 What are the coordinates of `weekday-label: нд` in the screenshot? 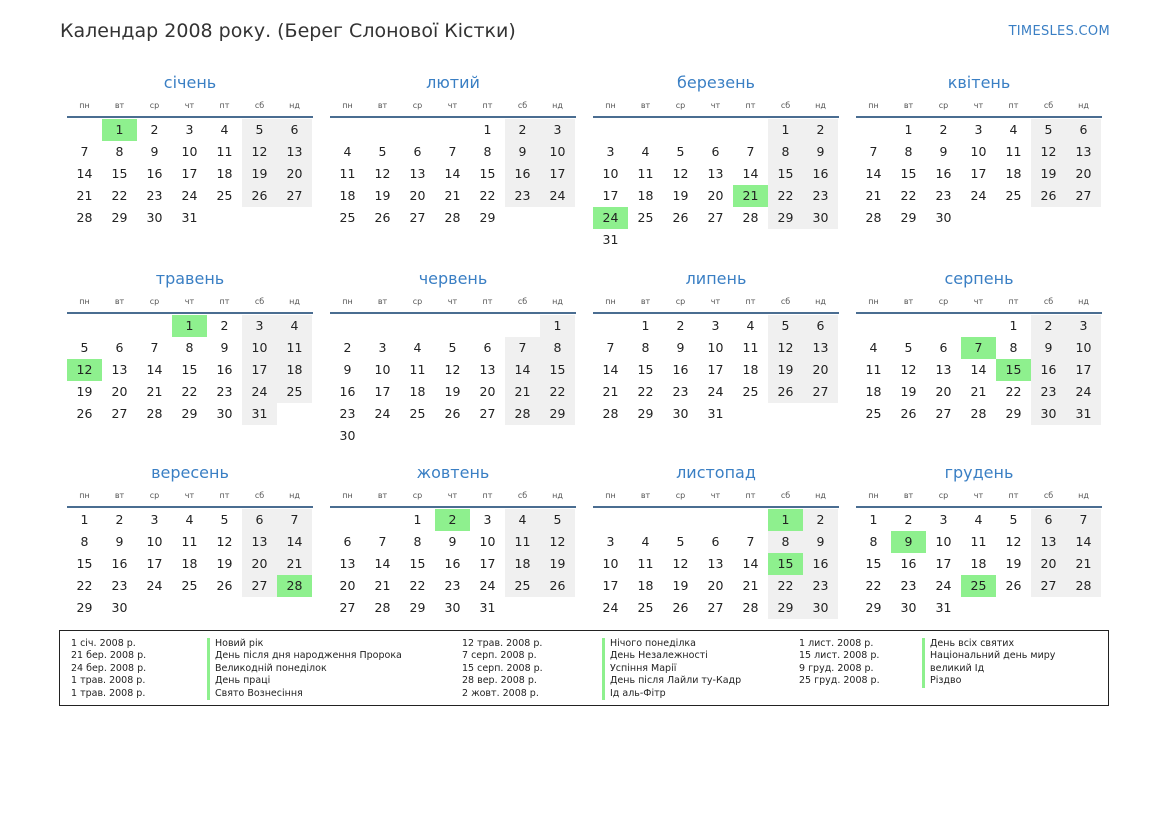 It's located at (294, 495).